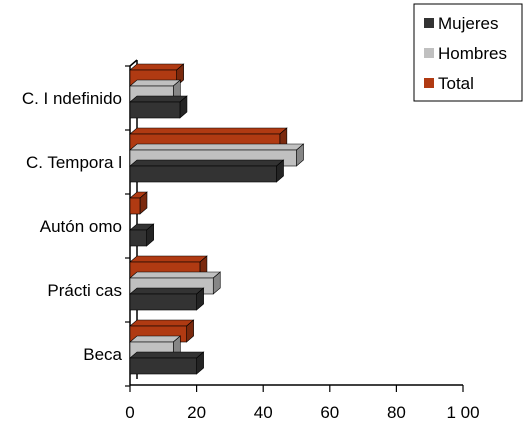  What do you see at coordinates (81, 226) in the screenshot?
I see `category-label: Autón omo` at bounding box center [81, 226].